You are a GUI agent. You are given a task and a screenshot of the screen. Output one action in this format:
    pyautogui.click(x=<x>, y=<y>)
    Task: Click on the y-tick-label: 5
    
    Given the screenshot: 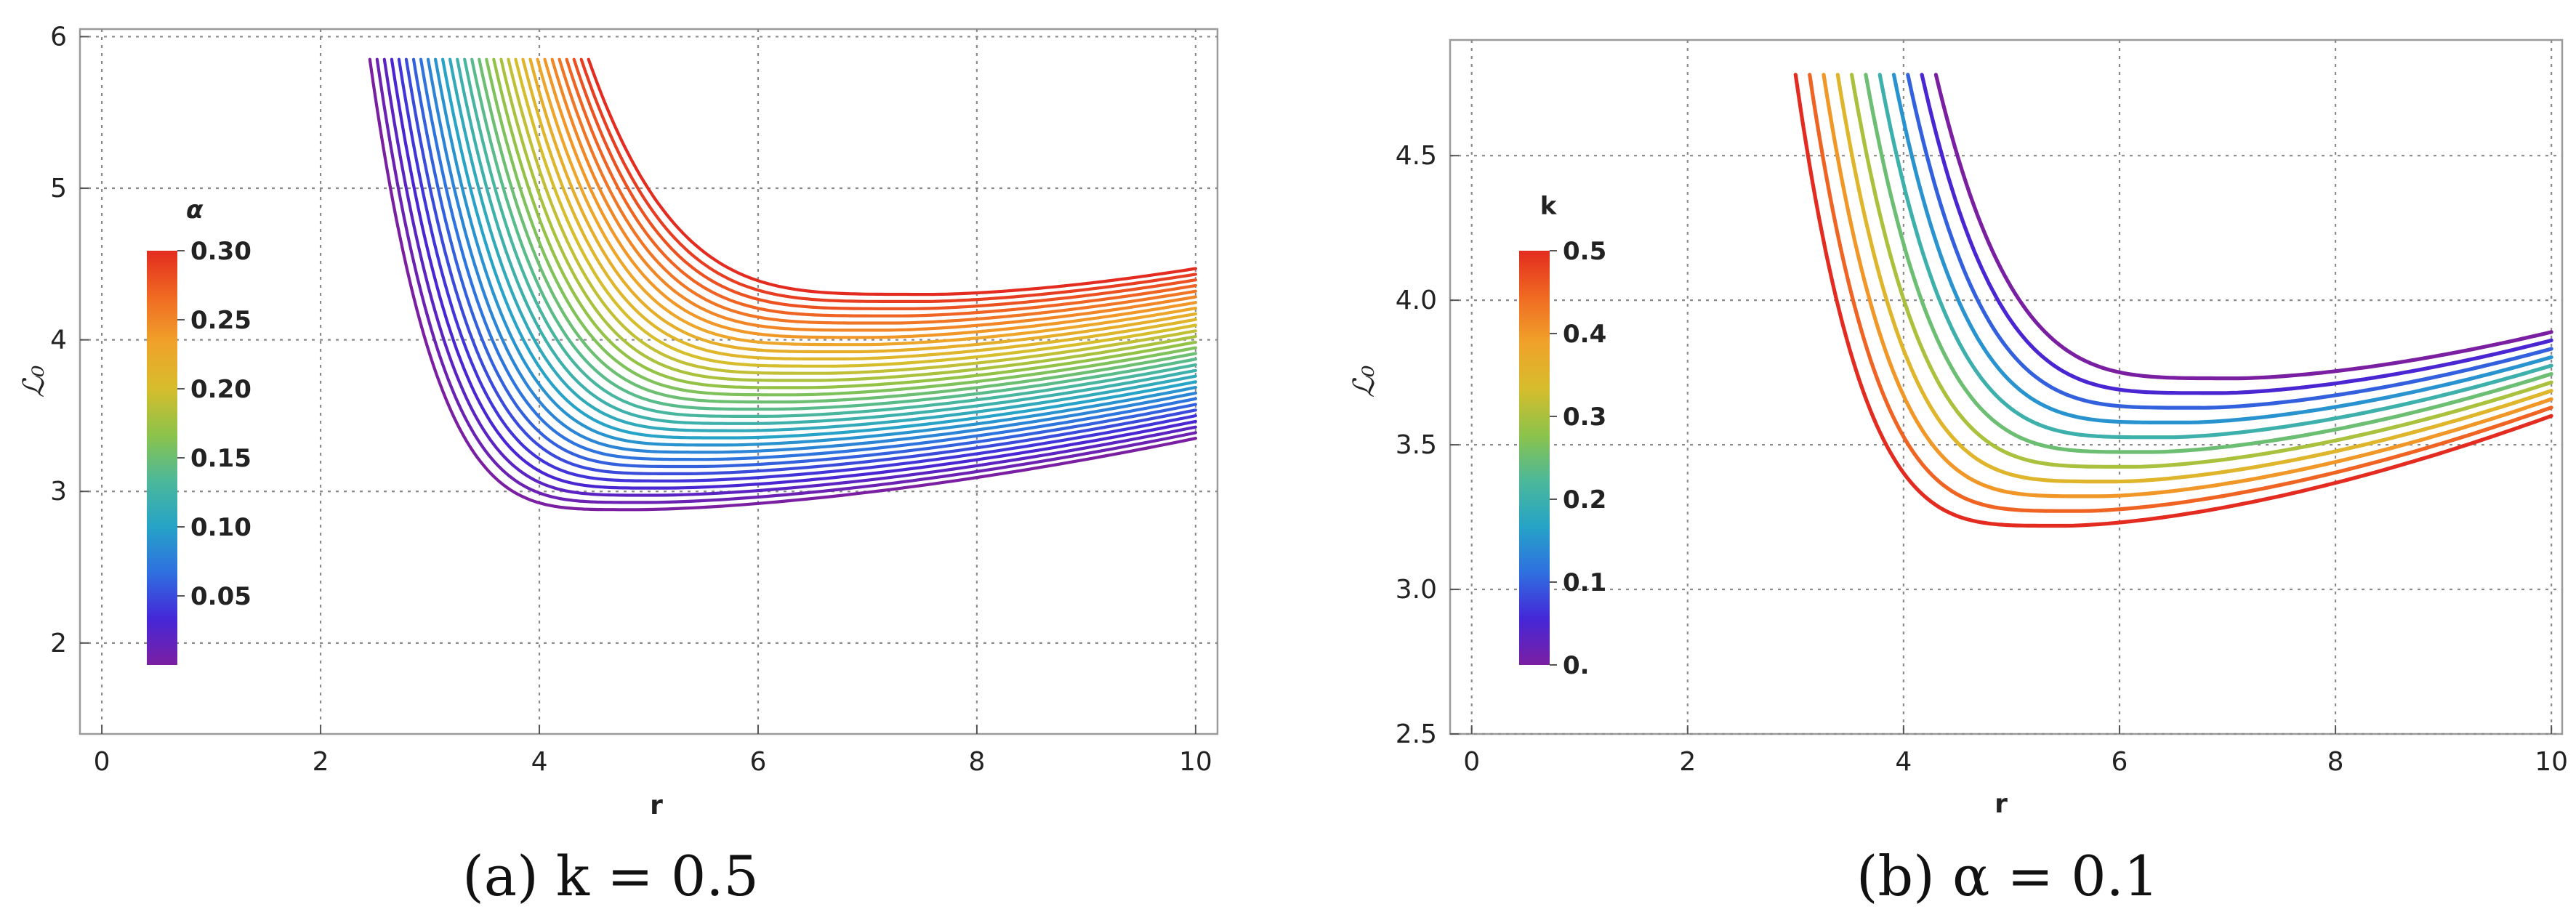 What is the action you would take?
    pyautogui.click(x=58, y=188)
    